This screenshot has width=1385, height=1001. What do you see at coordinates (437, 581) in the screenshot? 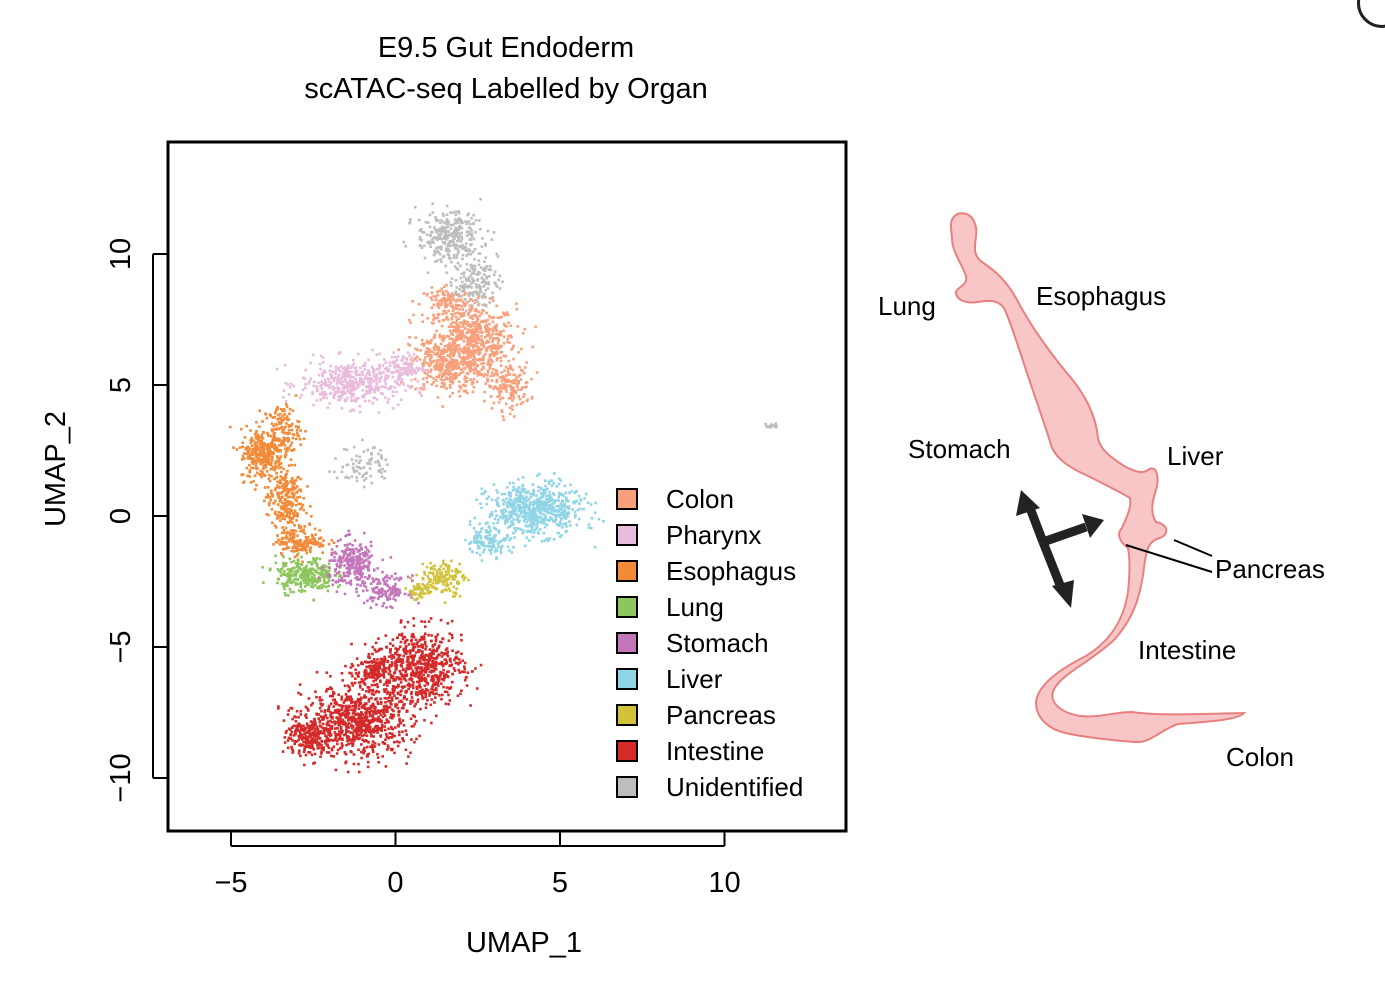
I see `series-pancreas` at bounding box center [437, 581].